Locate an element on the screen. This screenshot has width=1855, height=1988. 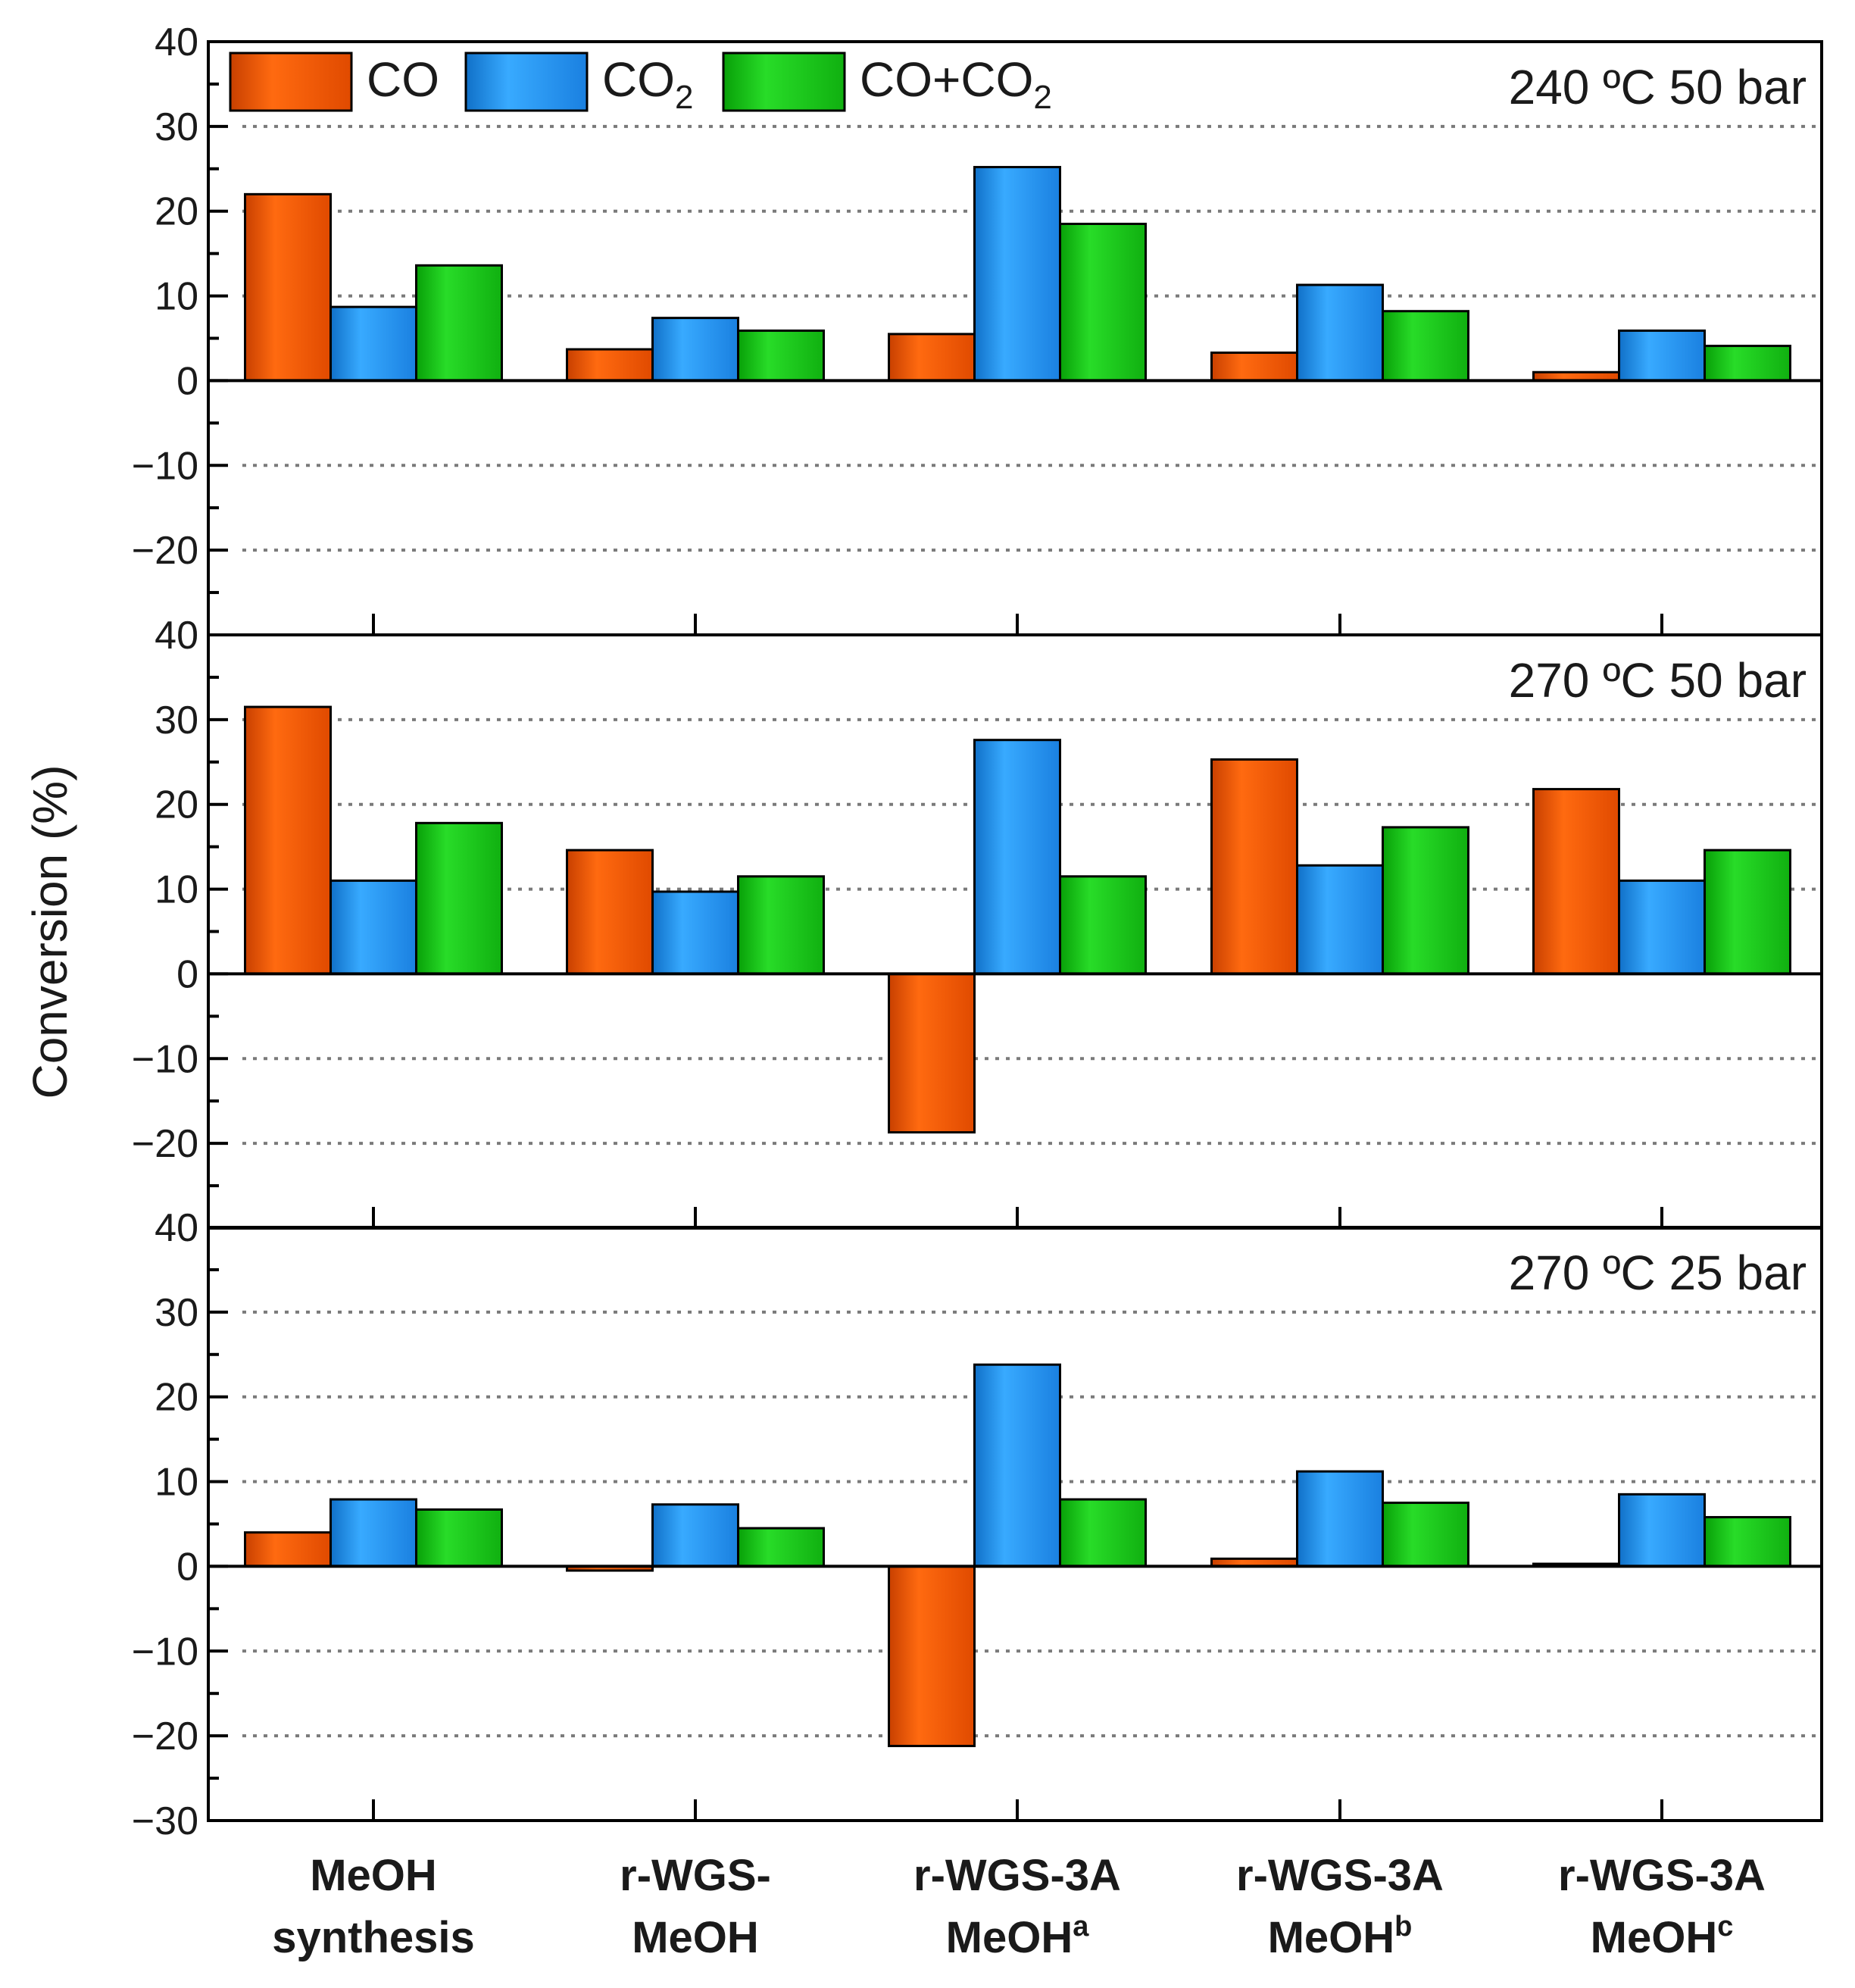
bar-panel1-co-cat4 is located at coordinates (1254, 367).